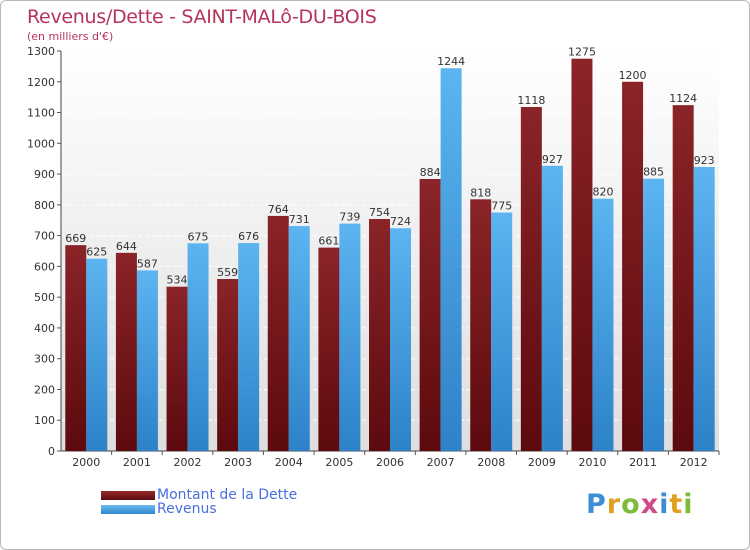 The width and height of the screenshot is (750, 550). I want to click on data-label-revenue: 587, so click(147, 263).